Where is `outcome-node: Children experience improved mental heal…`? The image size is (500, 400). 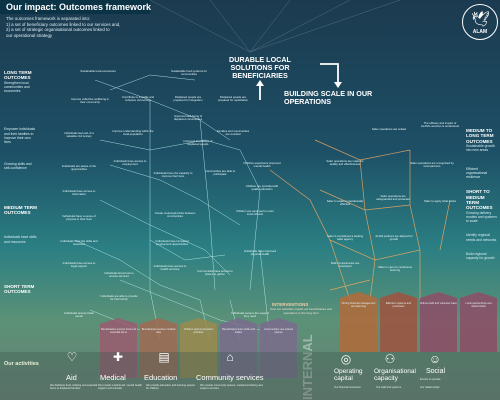 outcome-node: Children experience improved mental heal… is located at coordinates (262, 165).